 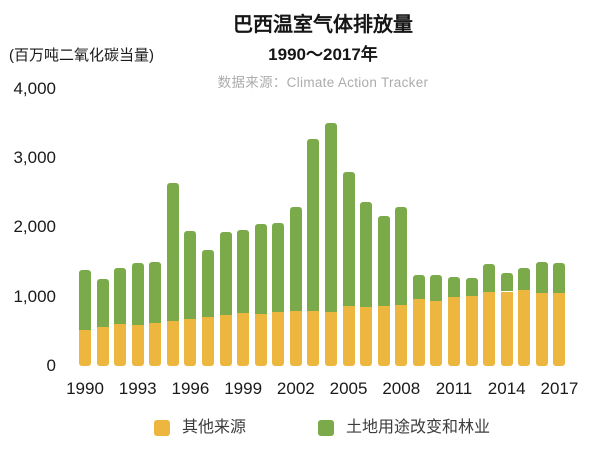 I want to click on bar-segment-other-2016, so click(x=541, y=329).